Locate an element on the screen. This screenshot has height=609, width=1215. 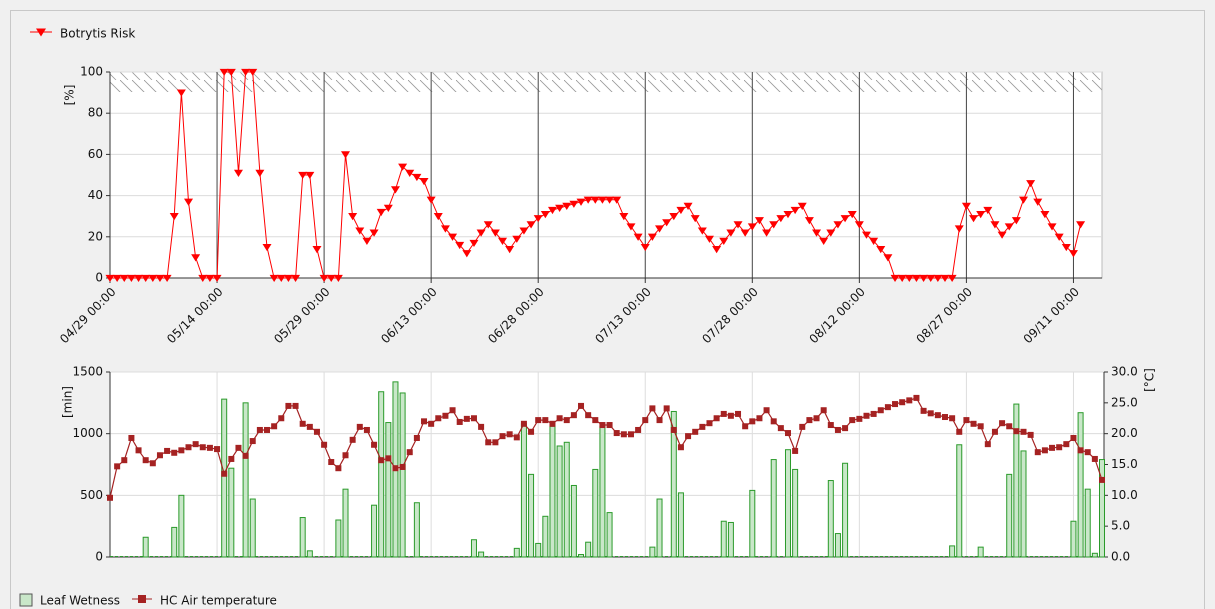
y2-tick-label: 5.0 is located at coordinates (1120, 526).